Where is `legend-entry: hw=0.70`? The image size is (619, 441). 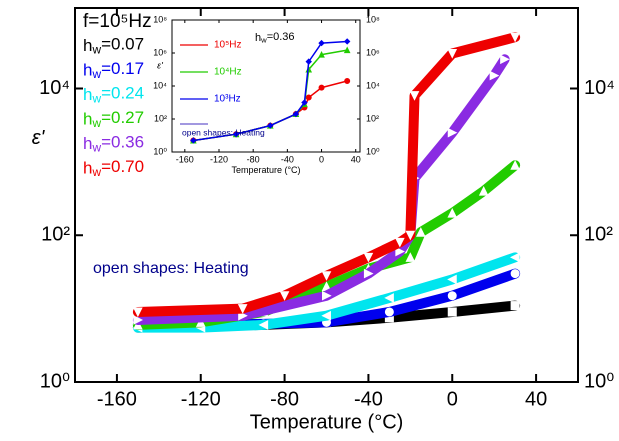 legend-entry: hw=0.70 is located at coordinates (113, 168).